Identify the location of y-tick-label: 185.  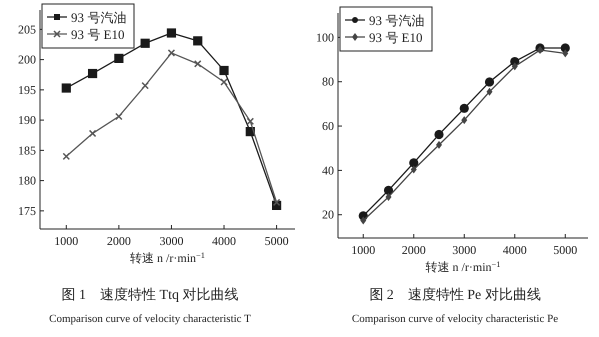
(27, 150).